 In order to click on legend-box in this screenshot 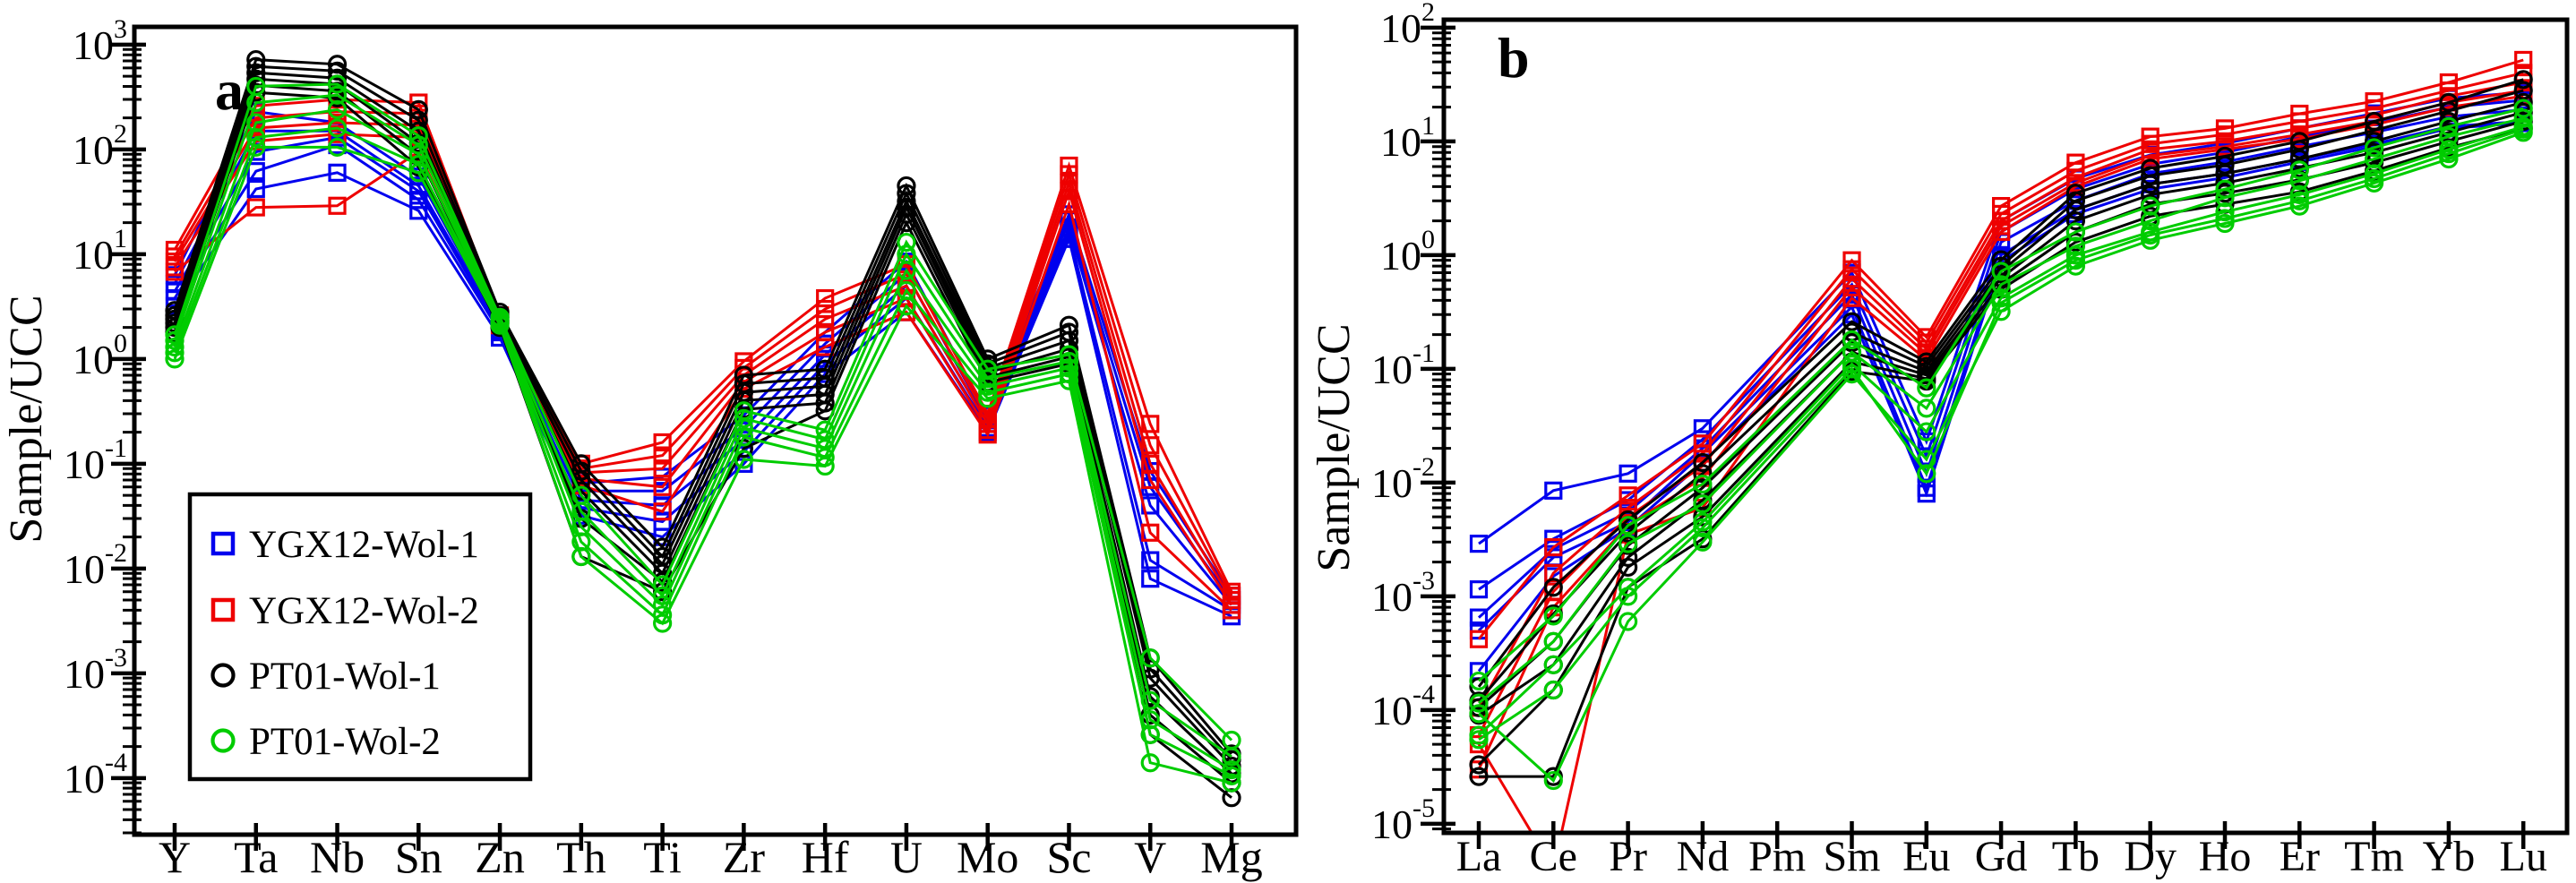, I will do `click(360, 637)`.